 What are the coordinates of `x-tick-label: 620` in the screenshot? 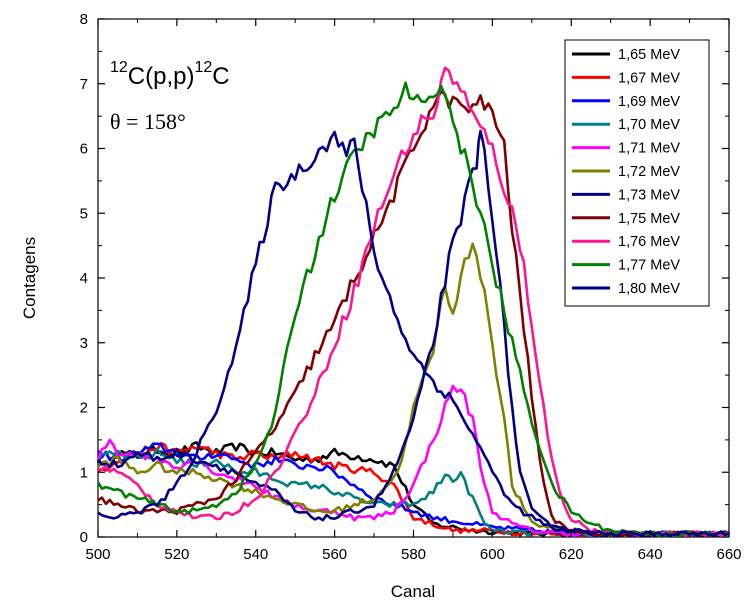 It's located at (571, 554).